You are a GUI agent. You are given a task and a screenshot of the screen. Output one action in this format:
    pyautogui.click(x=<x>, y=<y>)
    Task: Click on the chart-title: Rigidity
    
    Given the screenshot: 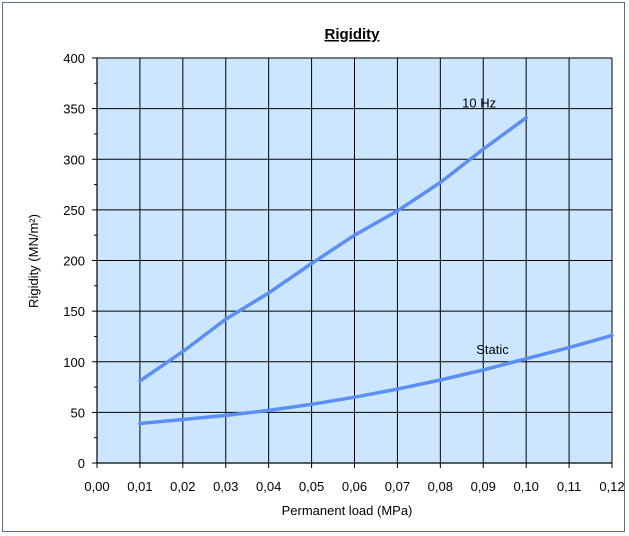 What is the action you would take?
    pyautogui.click(x=353, y=34)
    